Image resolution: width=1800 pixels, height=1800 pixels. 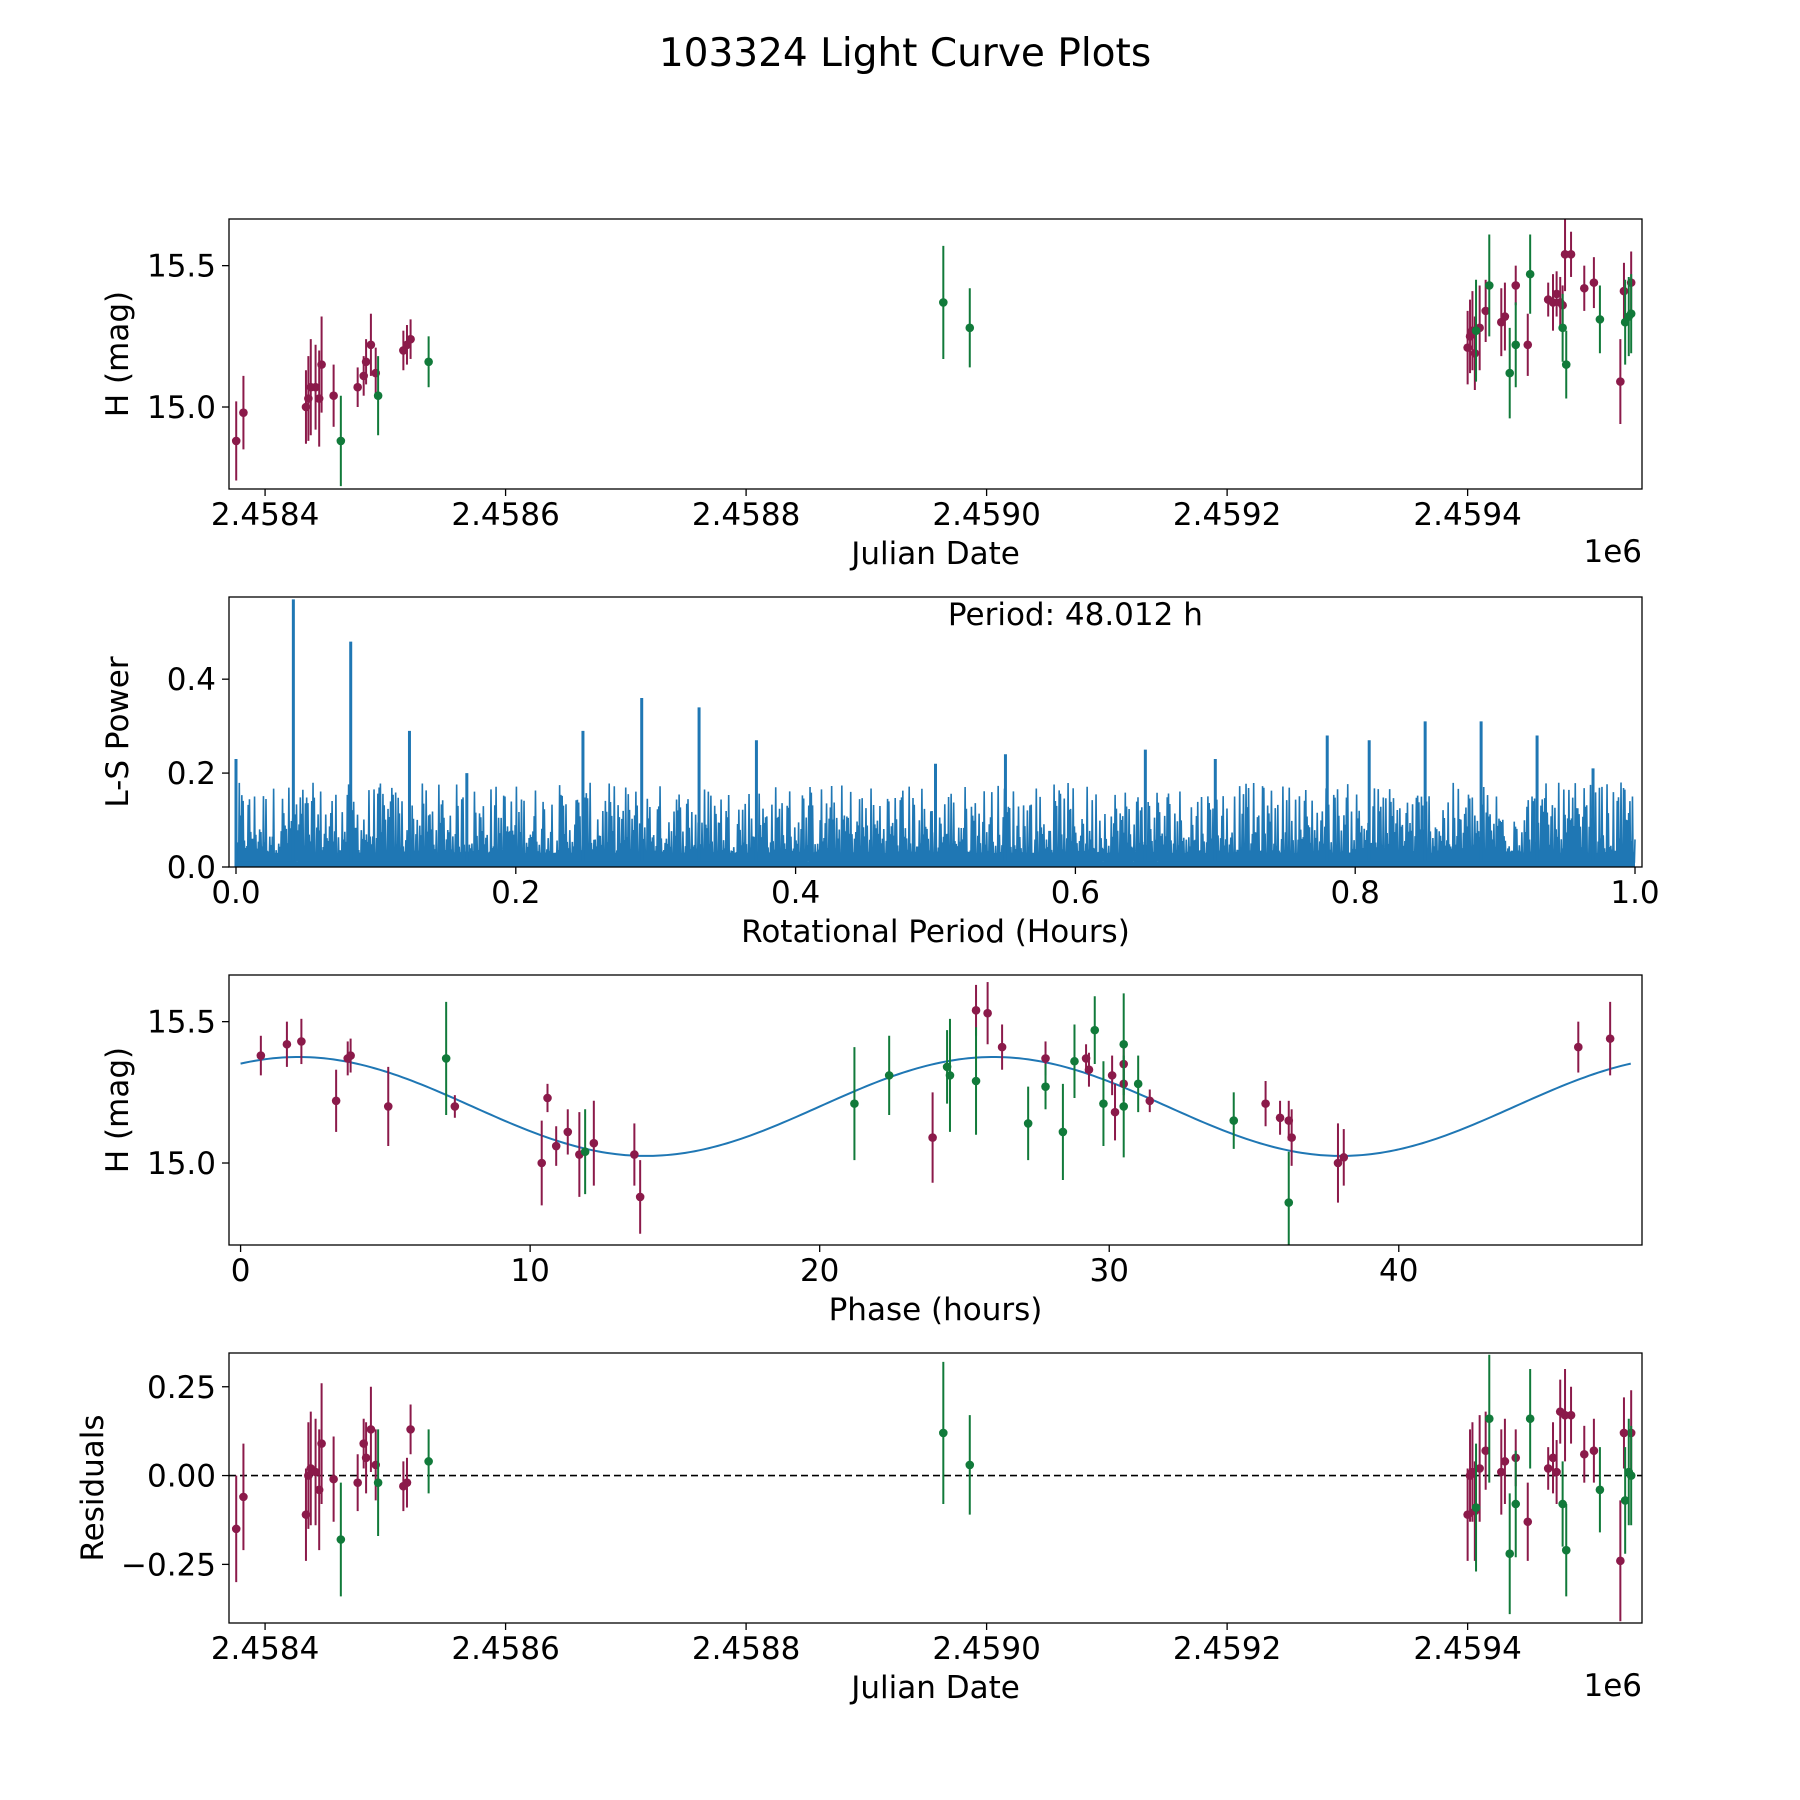 I want to click on figure-title: 103324 Light Curve Plots, so click(x=905, y=53).